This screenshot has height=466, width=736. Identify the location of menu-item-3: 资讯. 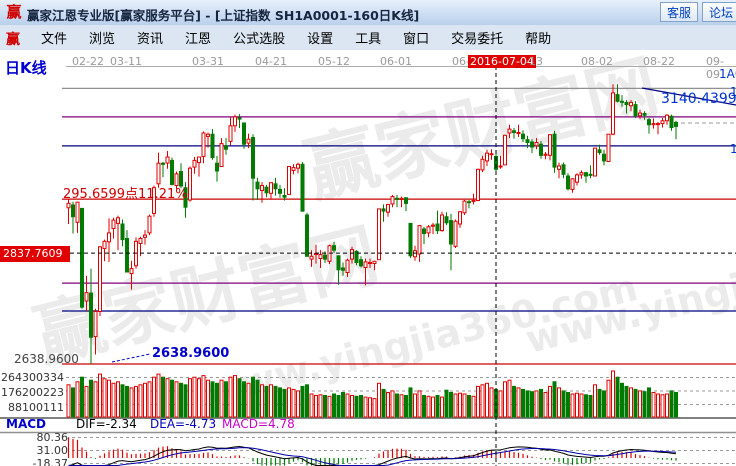
(150, 39).